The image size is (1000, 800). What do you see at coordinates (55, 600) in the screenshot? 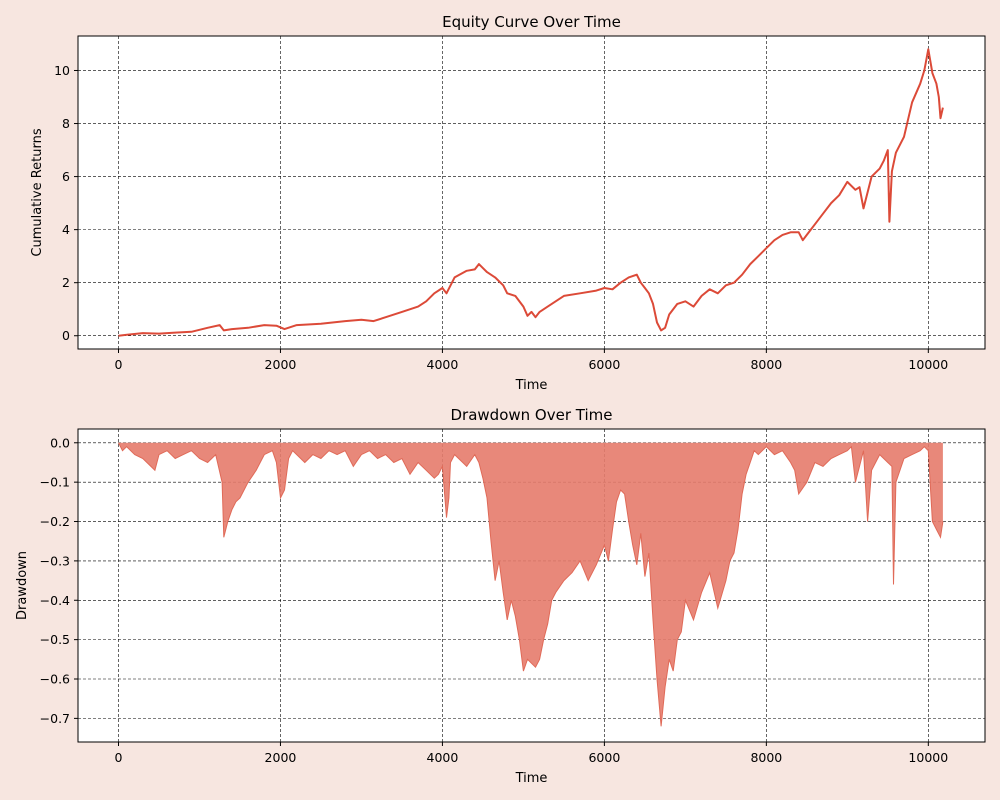
I see `y-tick-label: −0.4` at bounding box center [55, 600].